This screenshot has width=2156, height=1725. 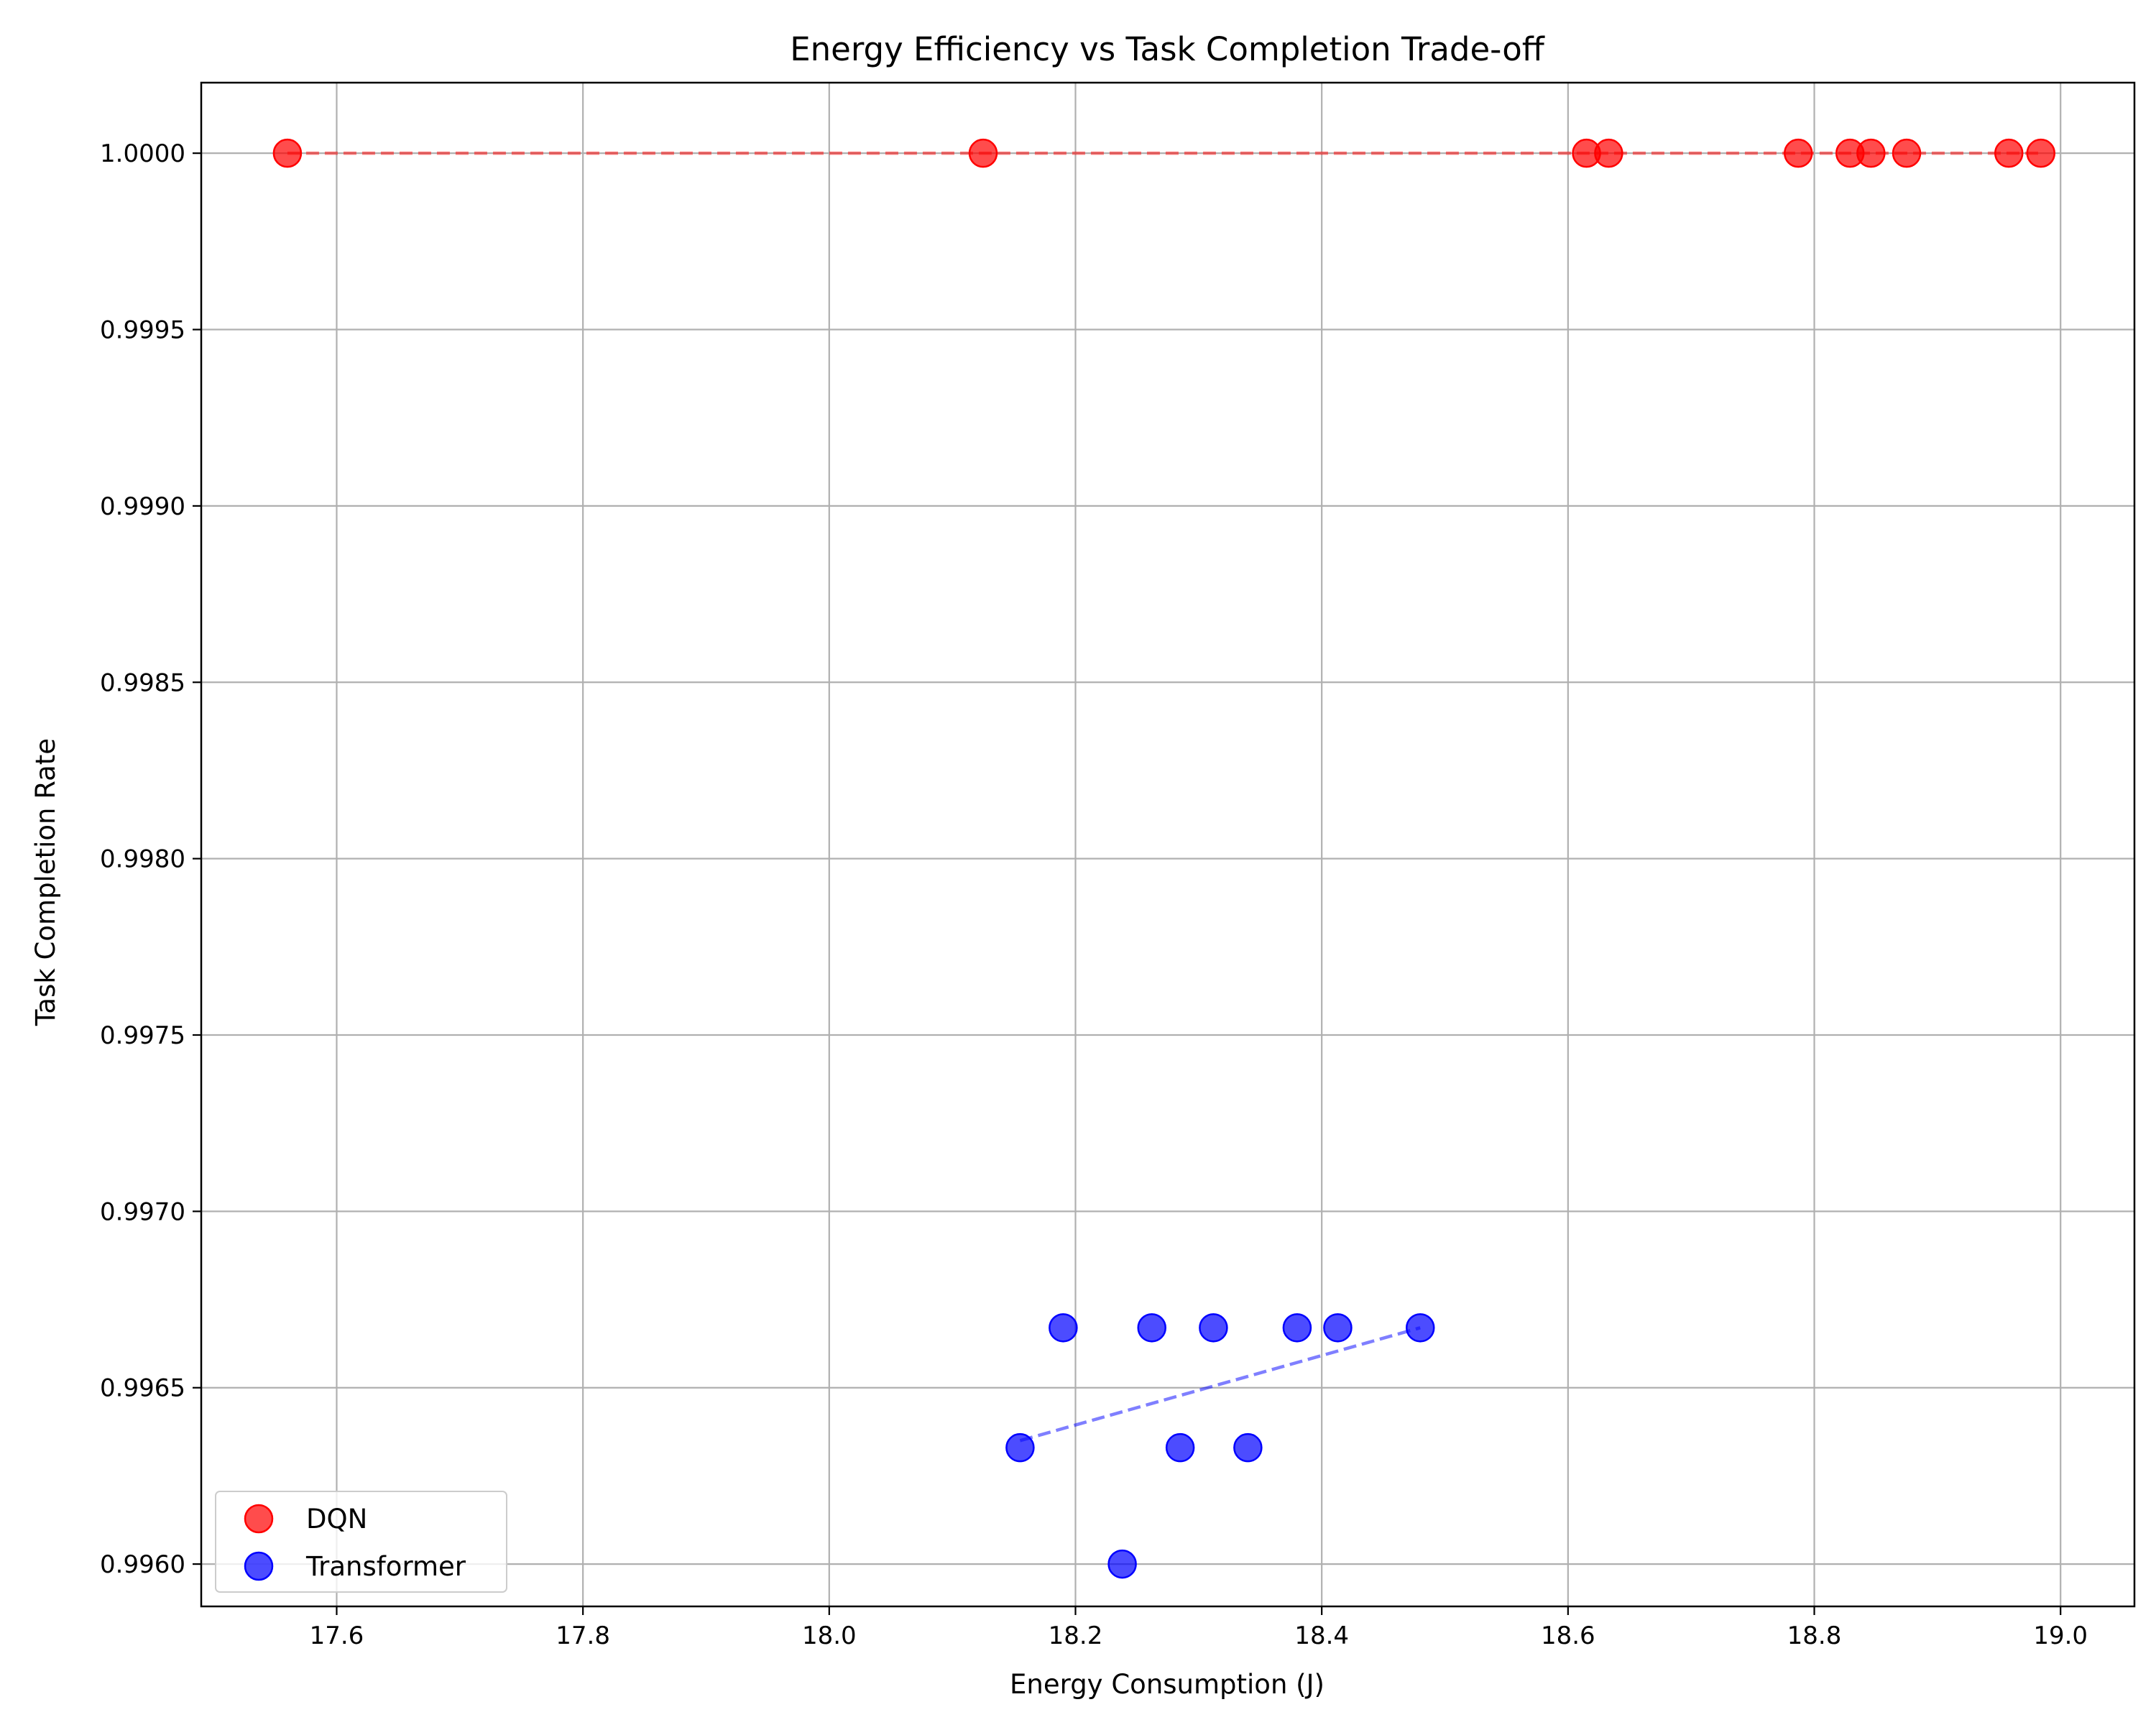 What do you see at coordinates (142, 682) in the screenshot?
I see `y-tick-label: 0.9985` at bounding box center [142, 682].